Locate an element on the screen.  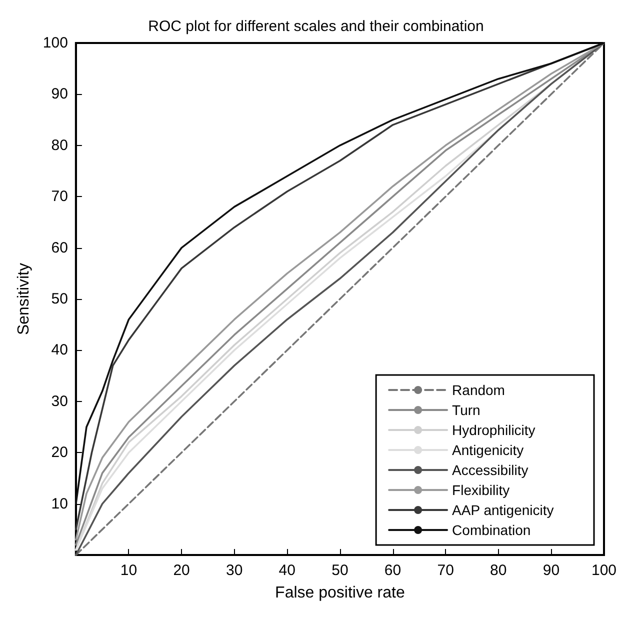
x-tick-label: 100 is located at coordinates (604, 570).